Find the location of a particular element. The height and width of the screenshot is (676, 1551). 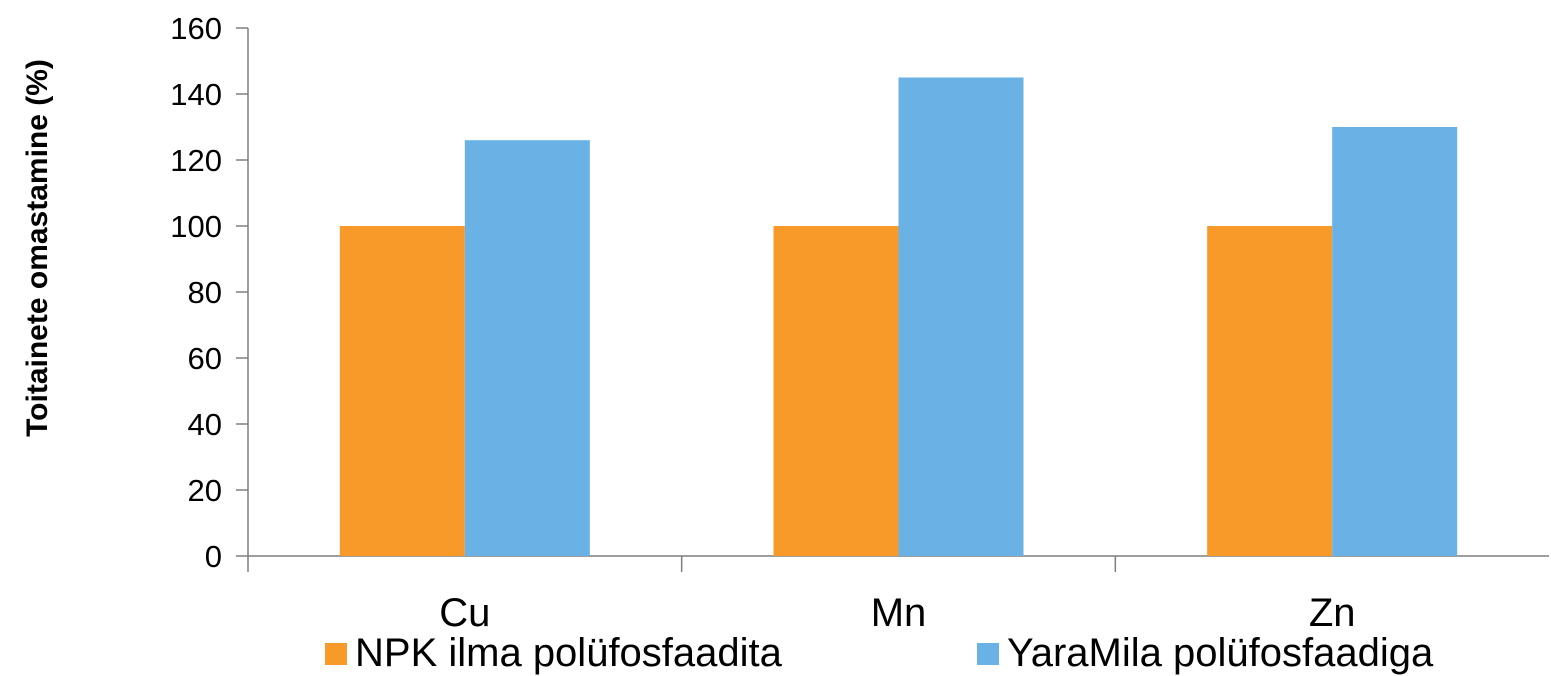

y-tick-label: 80 is located at coordinates (205, 292).